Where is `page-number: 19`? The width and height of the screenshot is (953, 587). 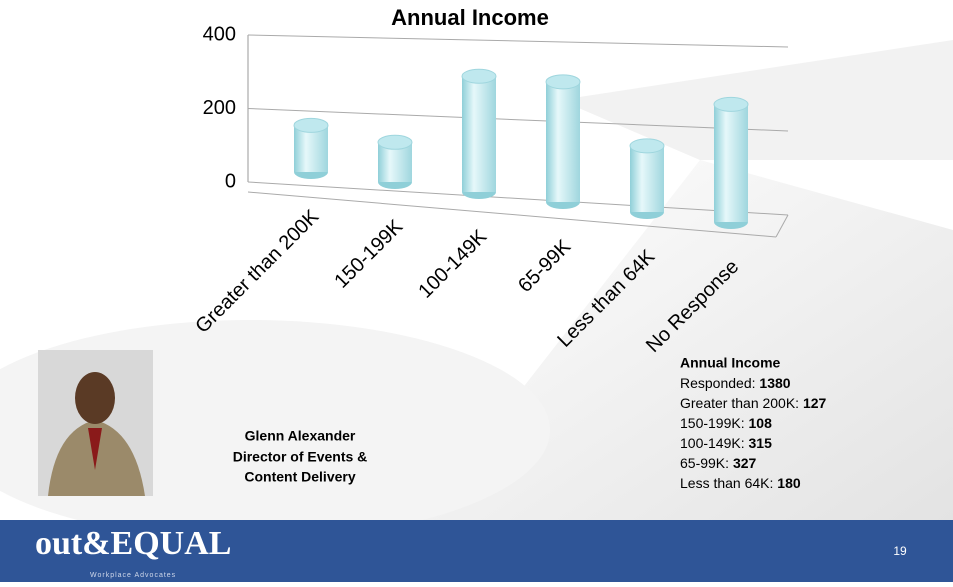
page-number: 19 is located at coordinates (900, 551).